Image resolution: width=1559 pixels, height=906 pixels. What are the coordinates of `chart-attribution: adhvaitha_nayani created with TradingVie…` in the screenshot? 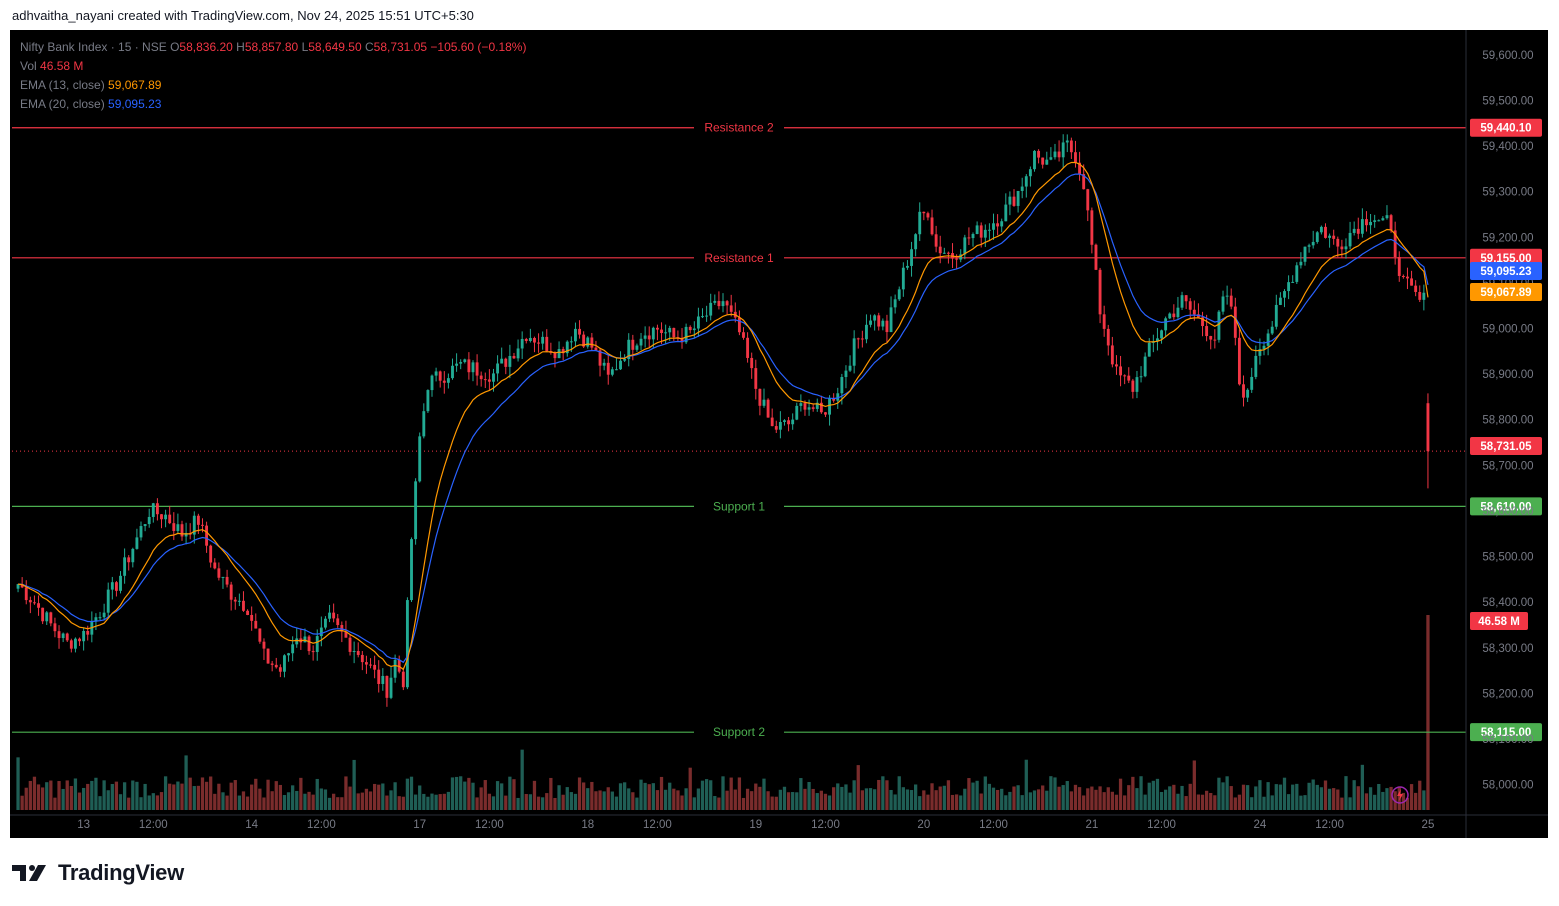 It's located at (243, 15).